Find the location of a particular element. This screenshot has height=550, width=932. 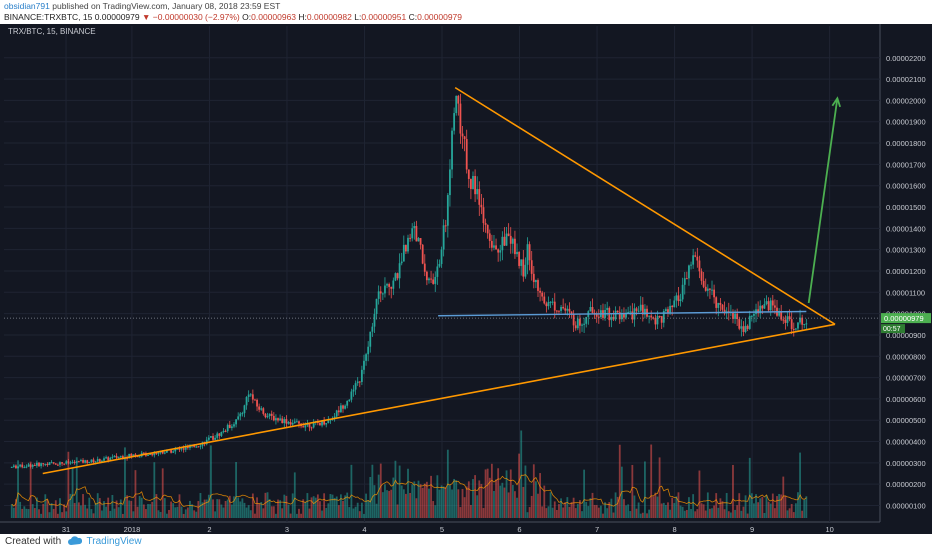

y-tick-label: 0.00000100 is located at coordinates (906, 506).